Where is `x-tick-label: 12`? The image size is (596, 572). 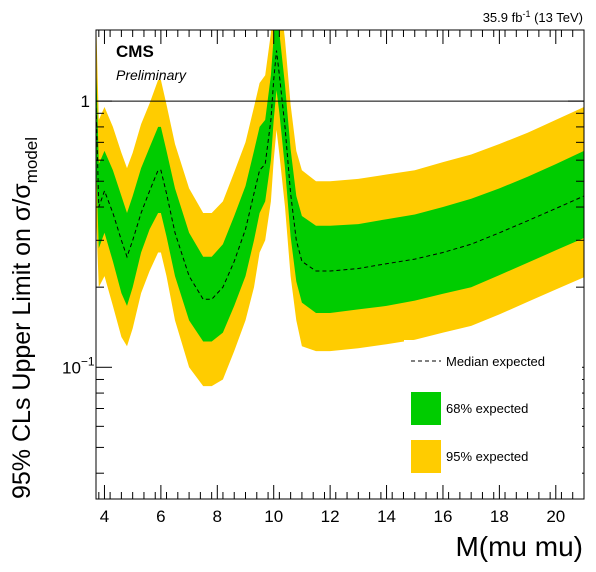
x-tick-label: 12 is located at coordinates (330, 516).